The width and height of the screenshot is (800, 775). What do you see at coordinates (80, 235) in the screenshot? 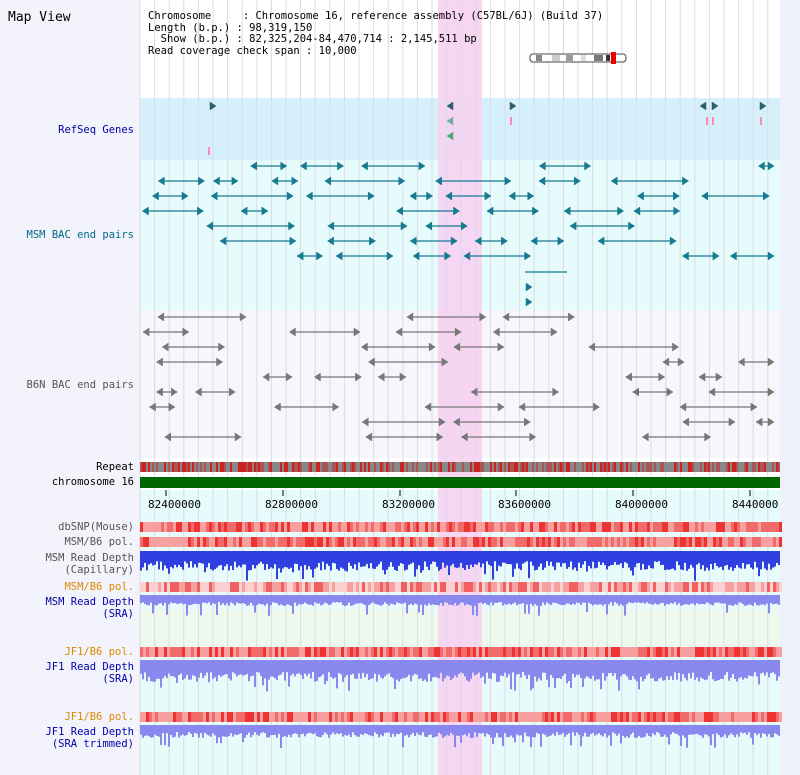
I see `track-label-msm-bac: MSM BAC end pairs` at bounding box center [80, 235].